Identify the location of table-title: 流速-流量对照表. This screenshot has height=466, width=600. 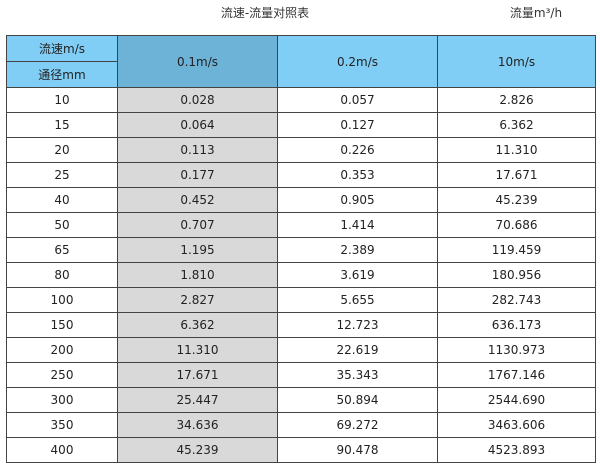
(265, 13).